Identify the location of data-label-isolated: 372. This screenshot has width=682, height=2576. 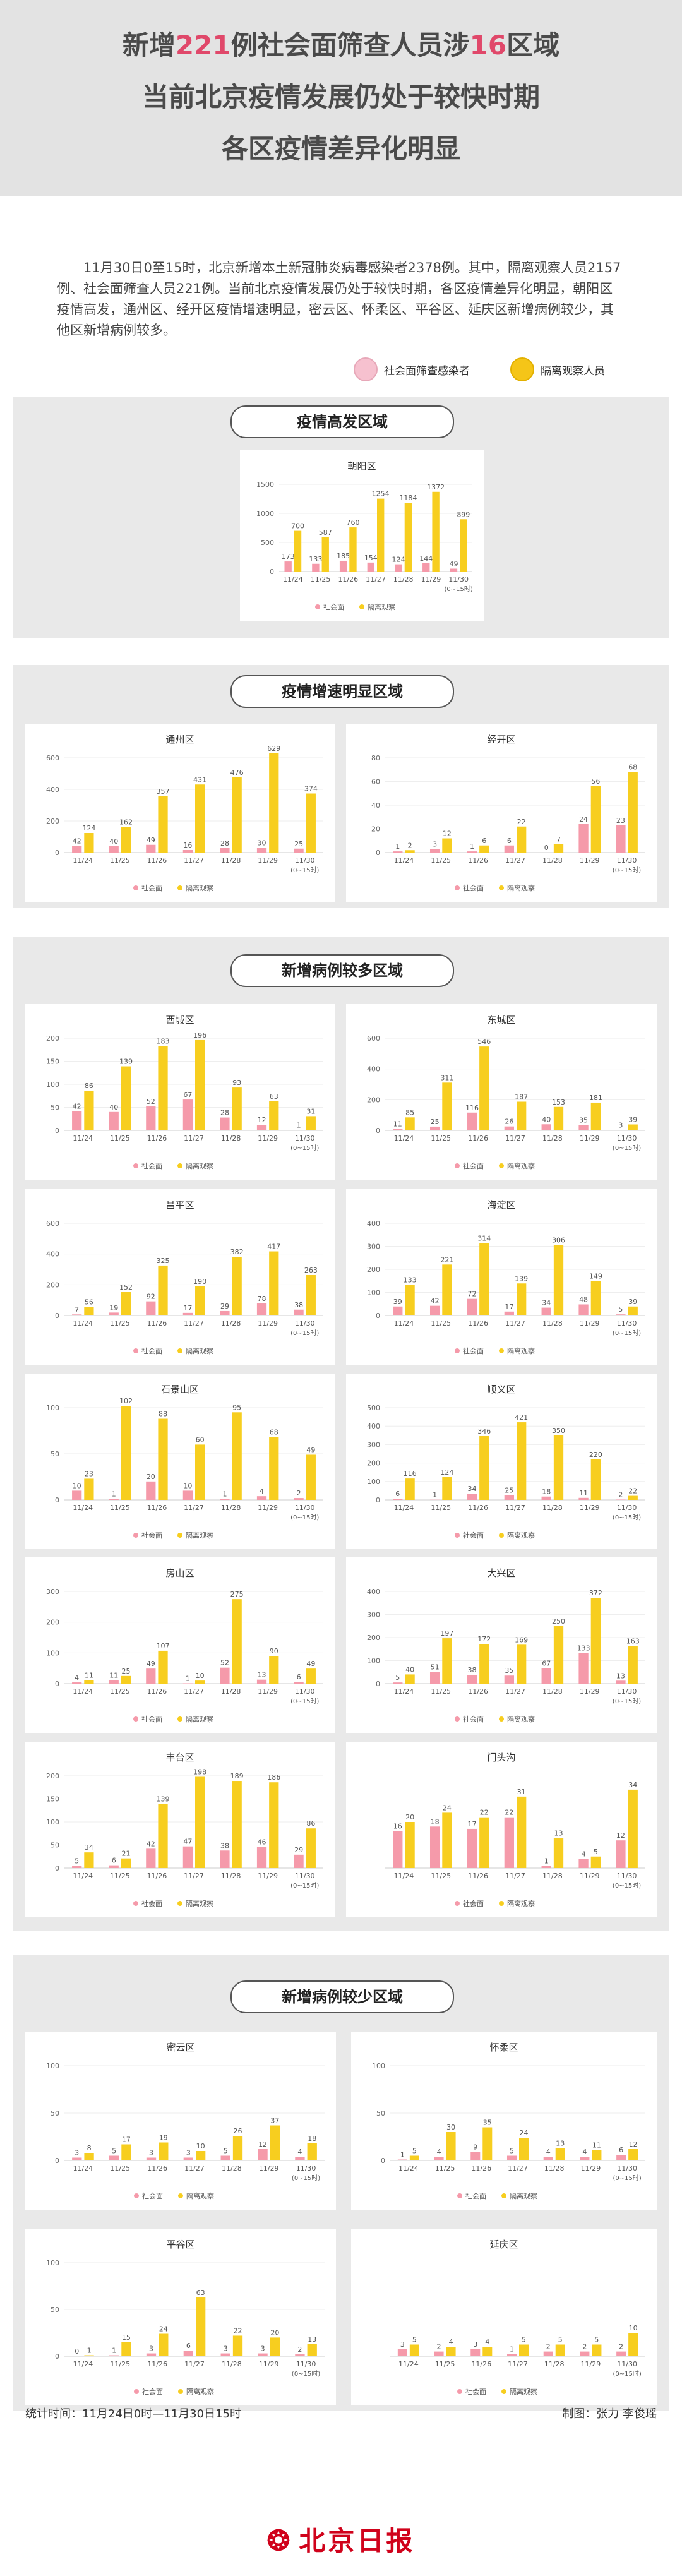
(595, 1593).